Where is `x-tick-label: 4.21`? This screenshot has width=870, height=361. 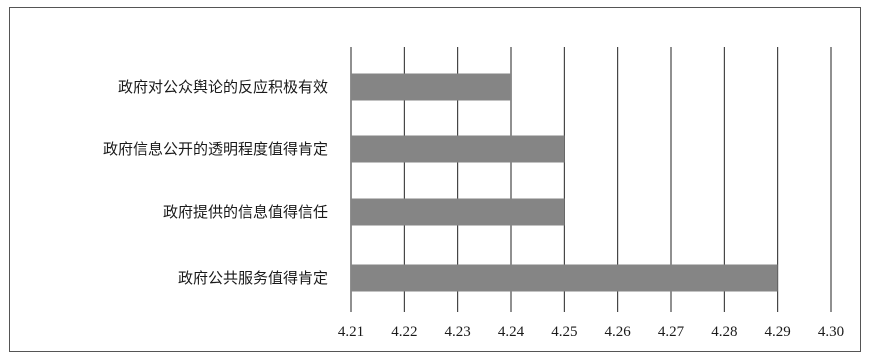
x-tick-label: 4.21 is located at coordinates (351, 332).